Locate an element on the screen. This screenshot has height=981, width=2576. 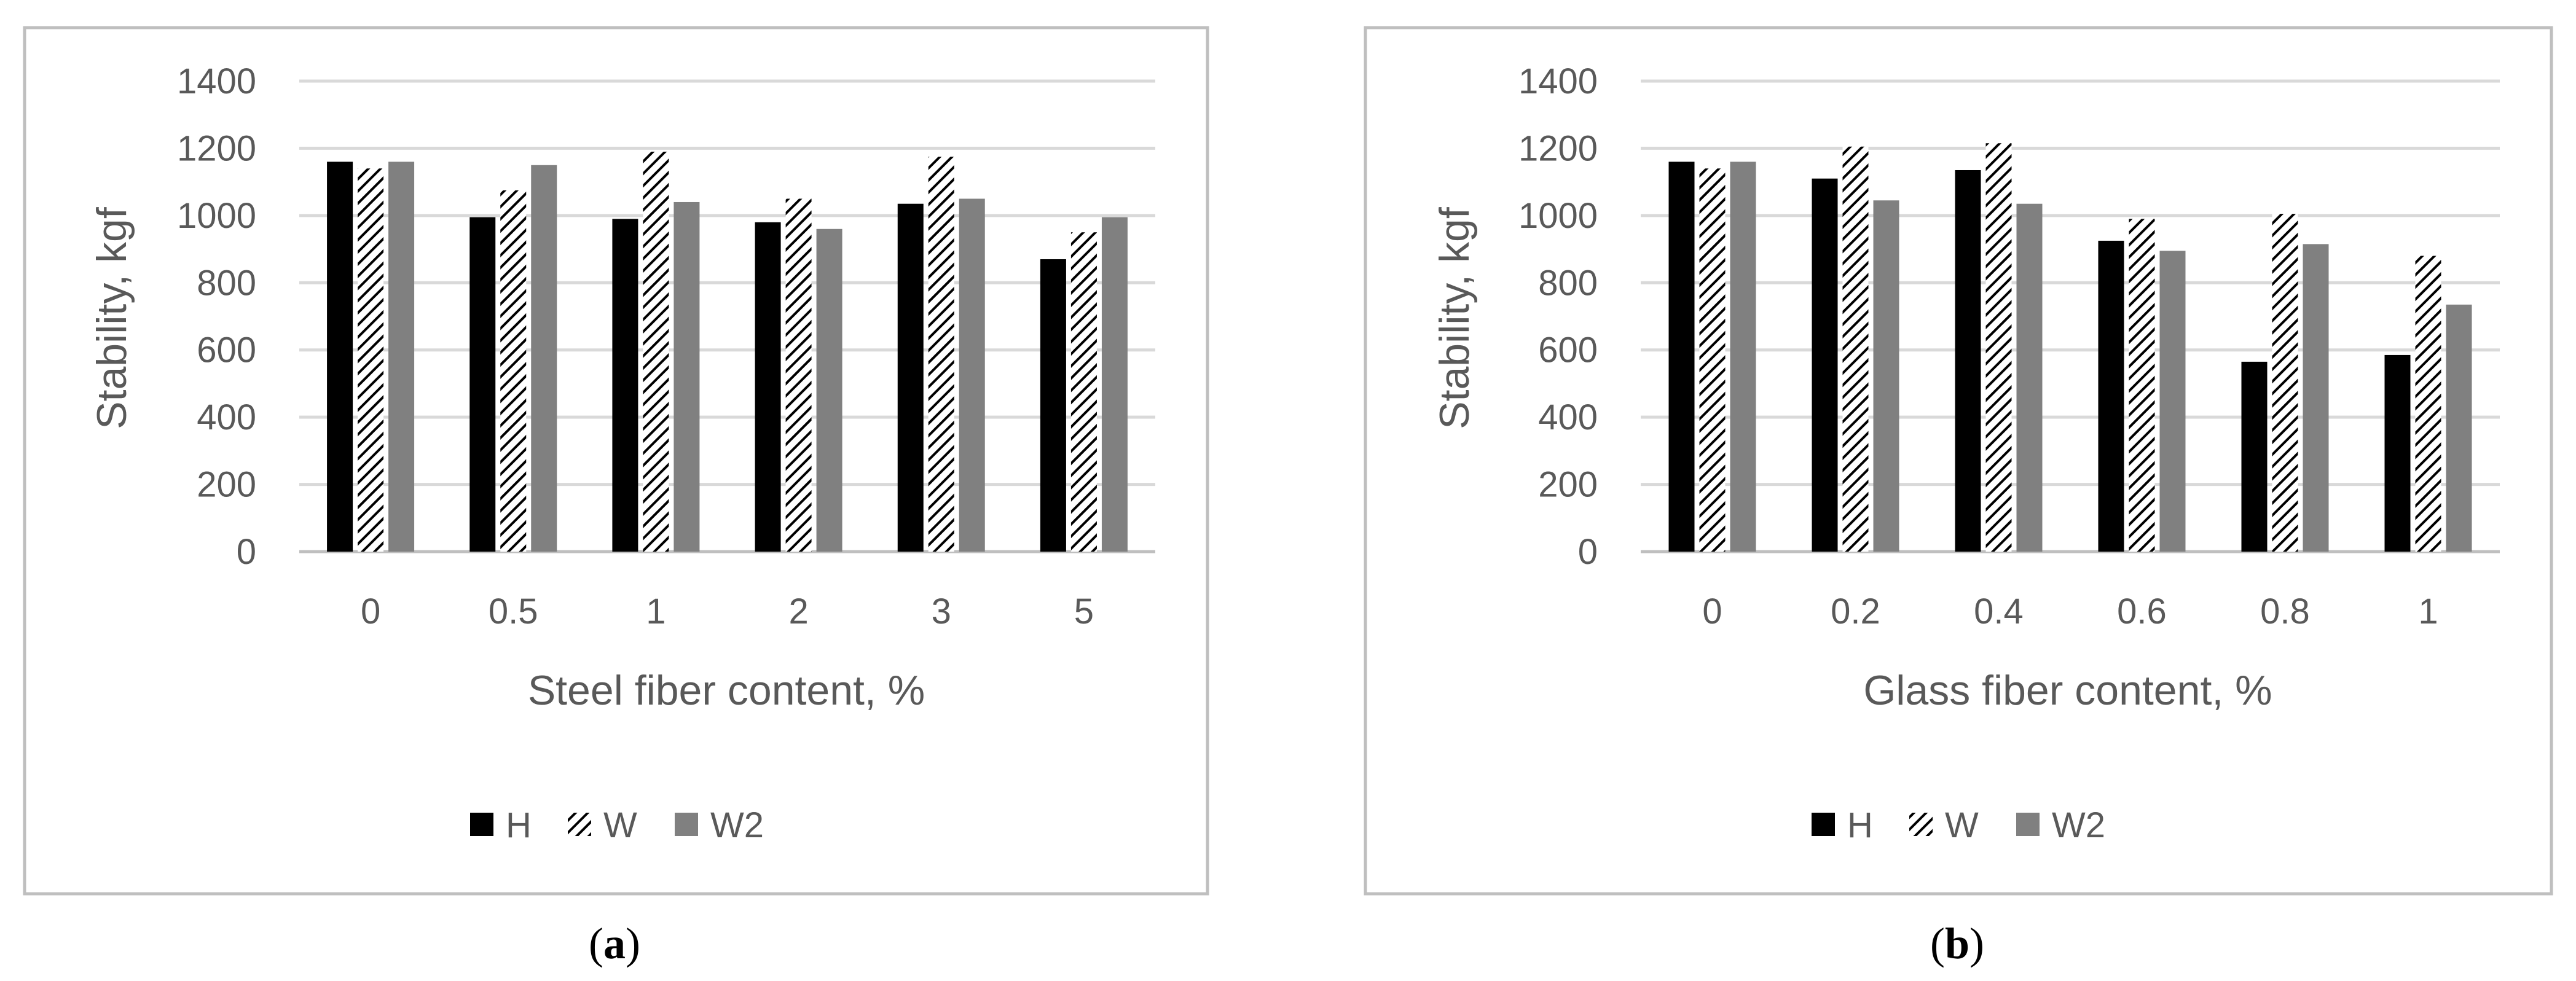
x-axis-title-a: Steel fiber content, % is located at coordinates (726, 690).